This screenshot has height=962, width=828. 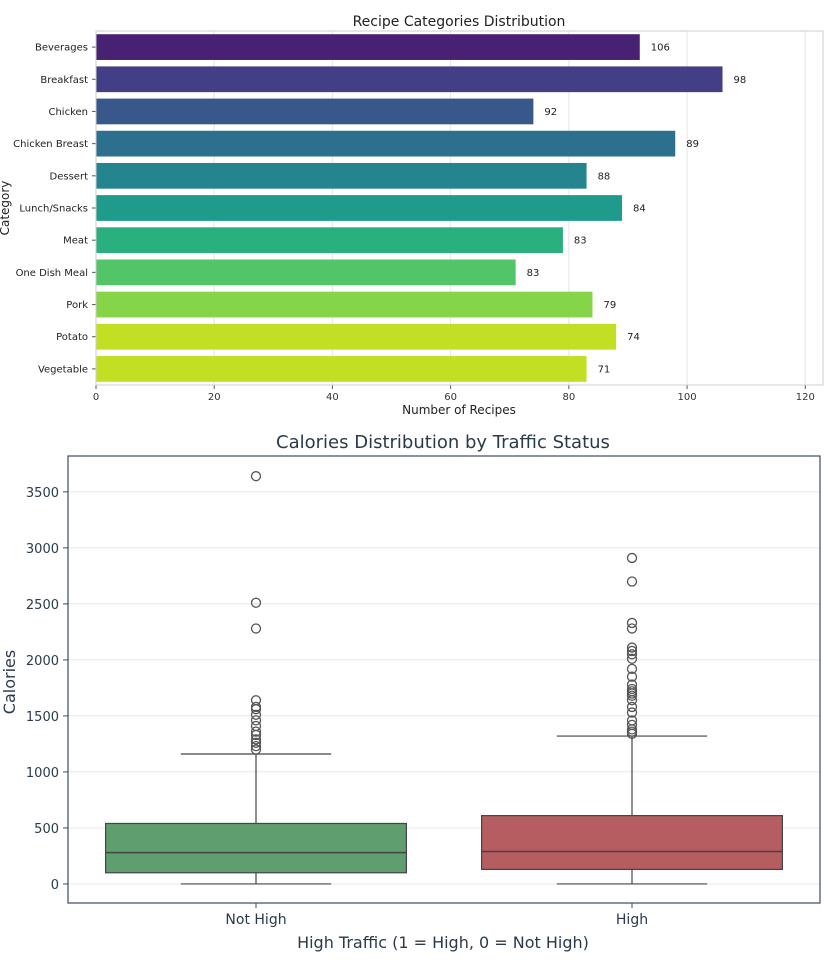 What do you see at coordinates (47, 689) in the screenshot?
I see `chart2-y-tick-labels: 0 500 1000 1500 2000 2500 3000 3500` at bounding box center [47, 689].